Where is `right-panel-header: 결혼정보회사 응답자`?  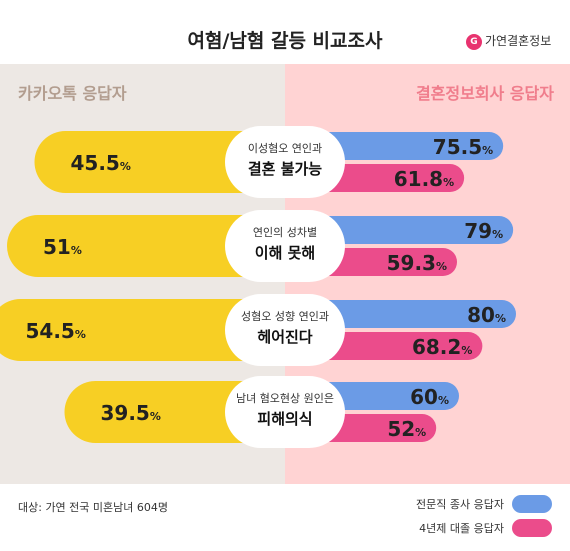
right-panel-header: 결혼정보회사 응답자 is located at coordinates (484, 93).